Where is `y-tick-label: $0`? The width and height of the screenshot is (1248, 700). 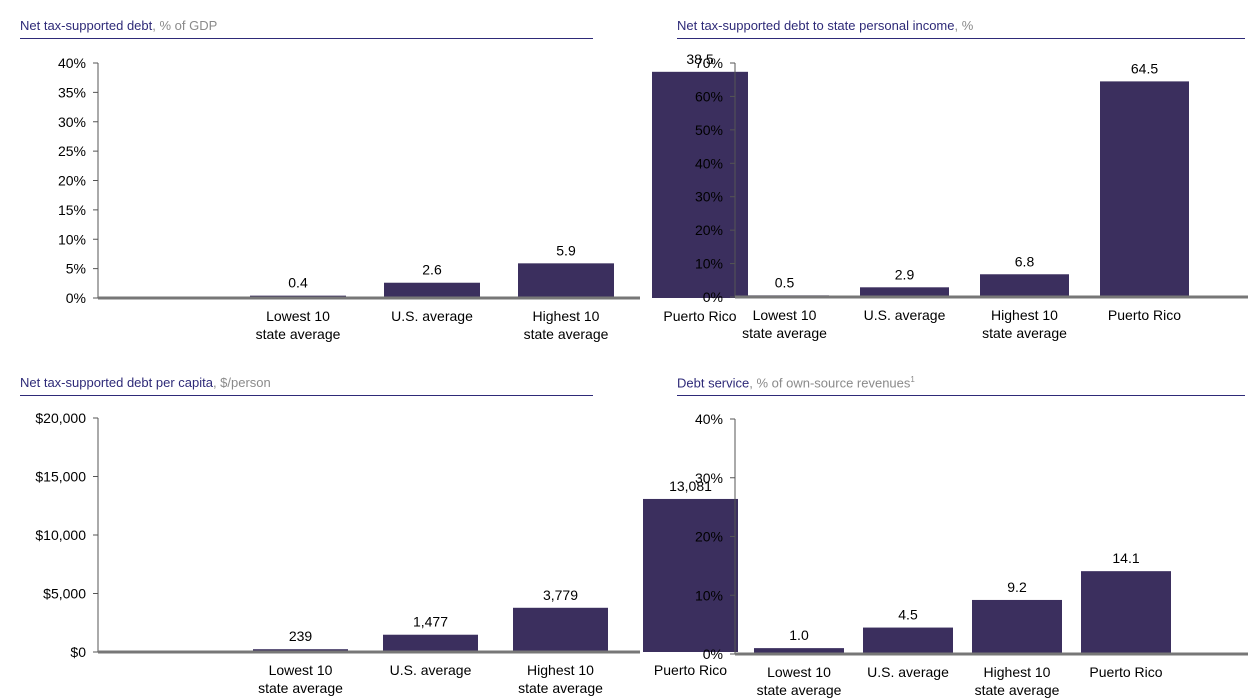 y-tick-label: $0 is located at coordinates (78, 652).